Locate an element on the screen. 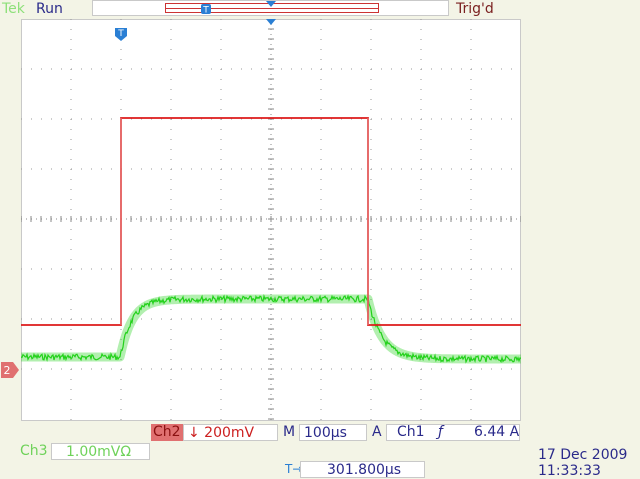  timebase-label: M is located at coordinates (289, 432).